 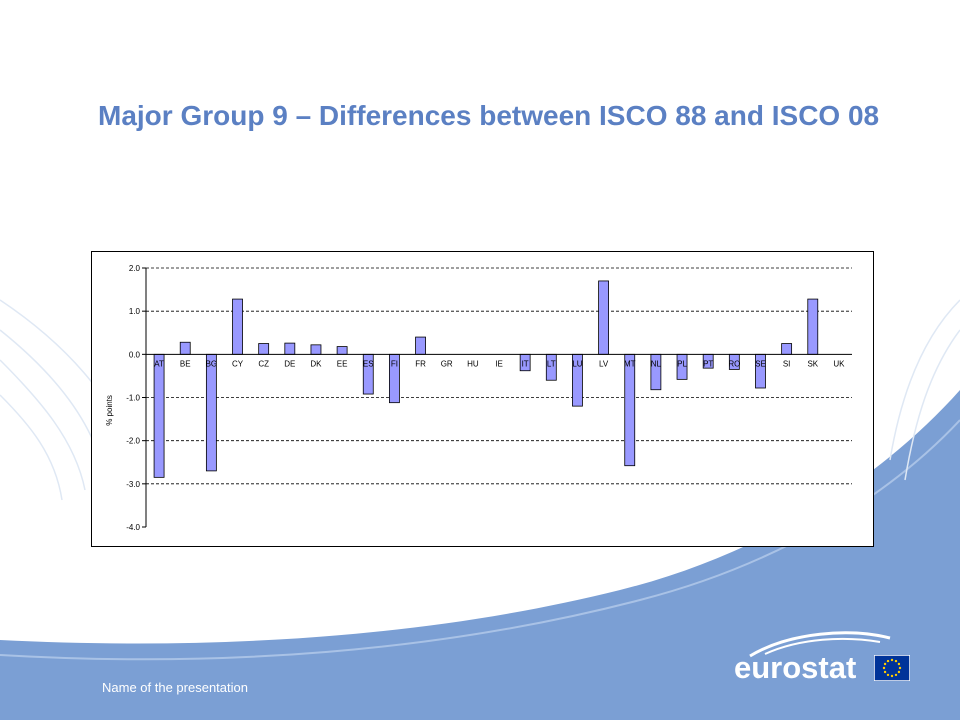 I want to click on bar-dk, so click(x=316, y=349).